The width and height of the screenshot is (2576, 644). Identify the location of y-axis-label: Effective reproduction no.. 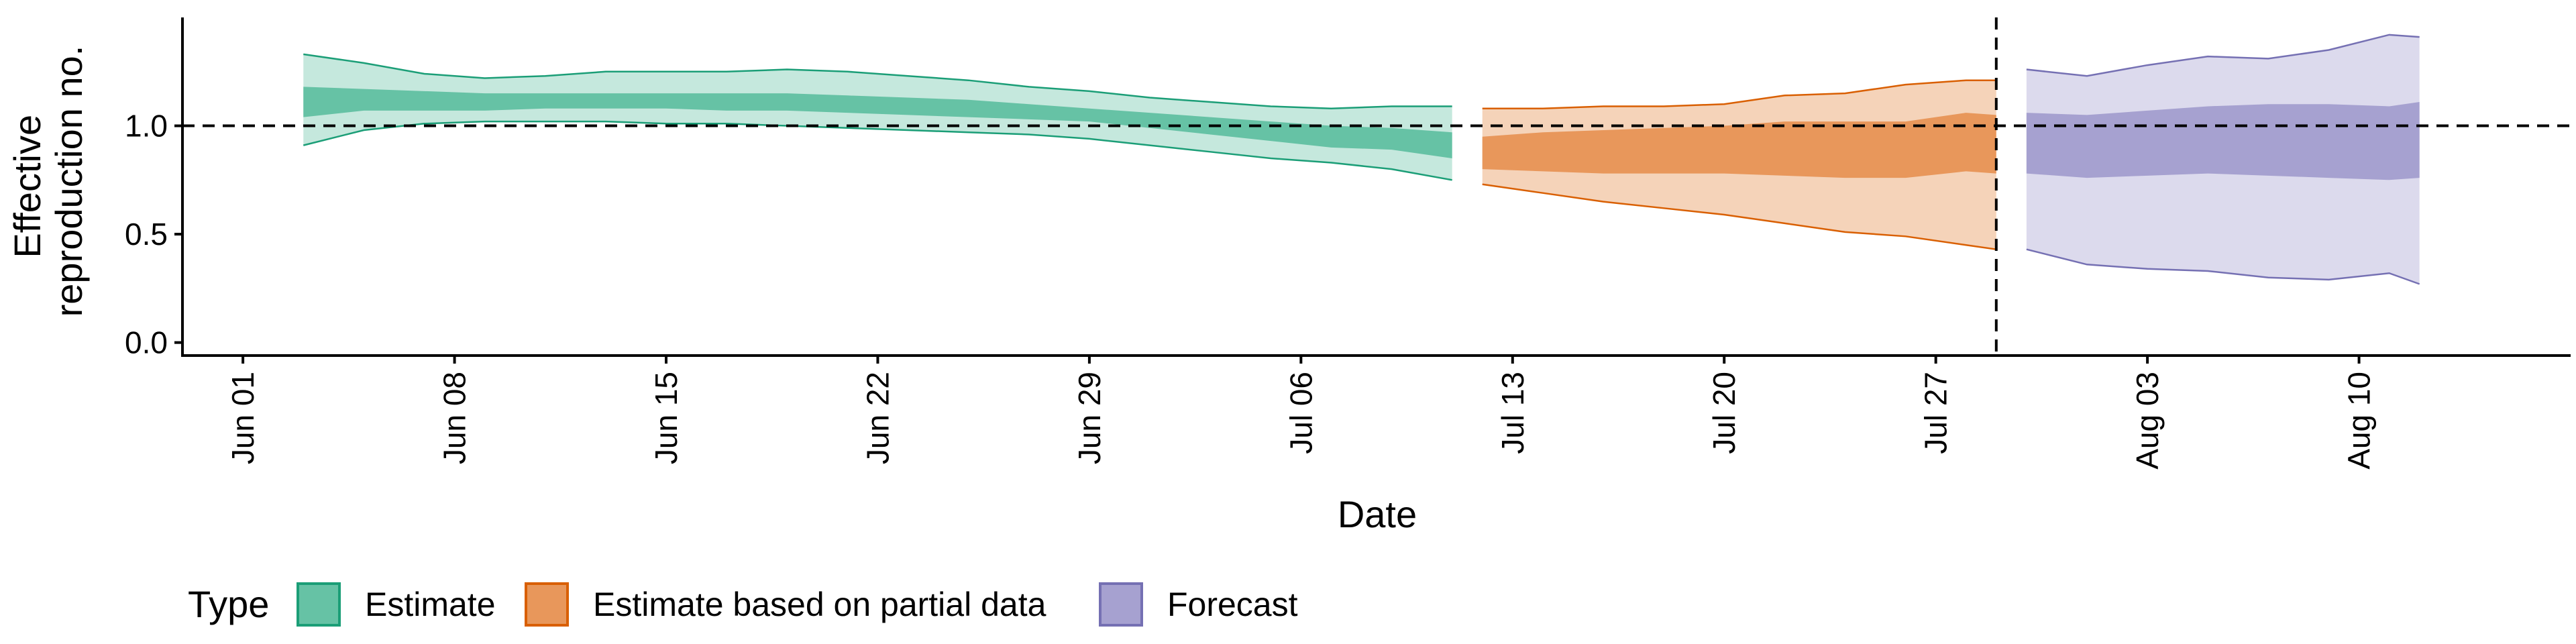
(48, 181).